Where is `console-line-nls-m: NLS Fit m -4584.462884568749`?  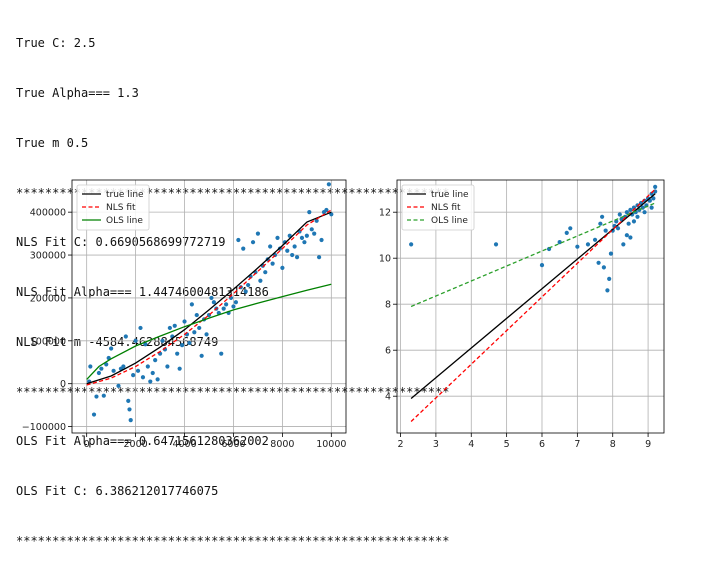
console-line-nls-m: NLS Fit m -4584.462884568749 is located at coordinates (117, 341).